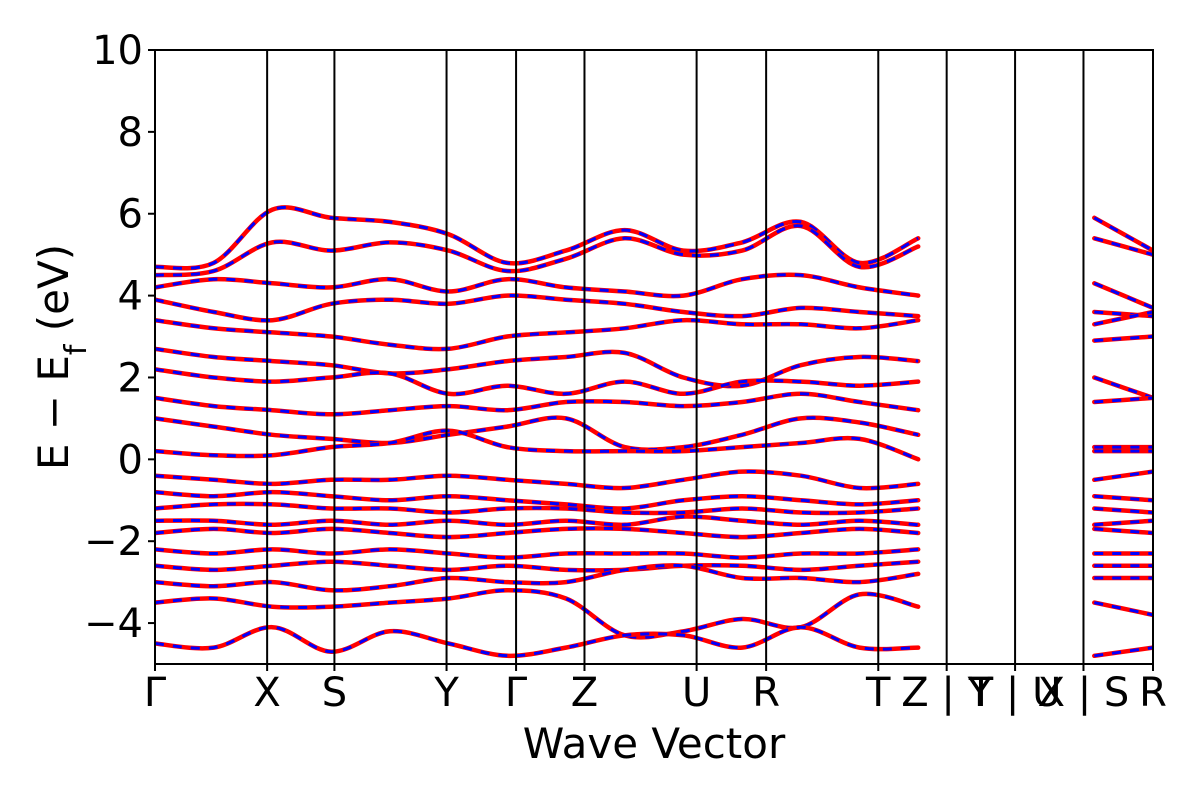  What do you see at coordinates (1084, 693) in the screenshot?
I see `x-tick-label-12: X | S` at bounding box center [1084, 693].